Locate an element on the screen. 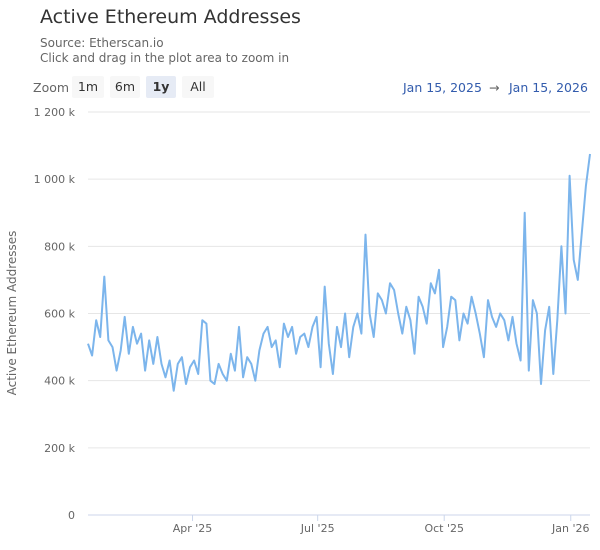 This screenshot has height=550, width=600. range-arrow: → is located at coordinates (494, 87).